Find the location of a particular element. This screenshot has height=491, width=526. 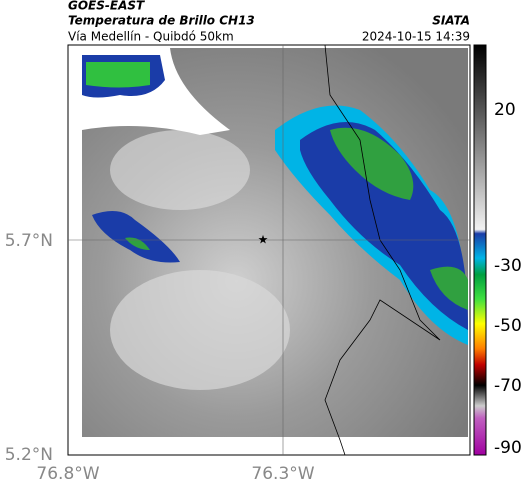

colorbar is located at coordinates (480, 250).